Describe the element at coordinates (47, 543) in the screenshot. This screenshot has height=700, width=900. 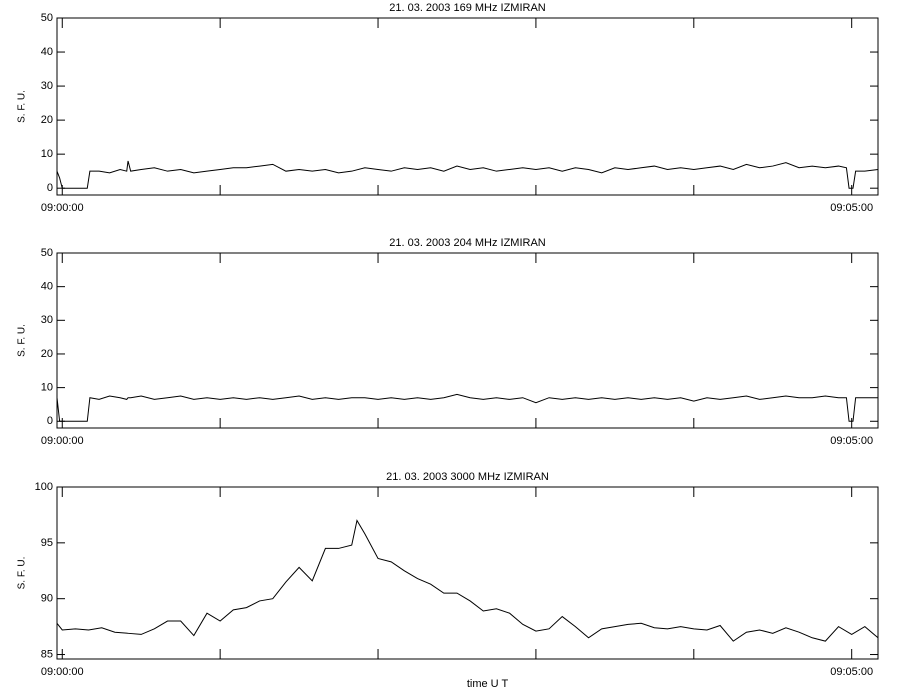
I see `y-tick-label: 95` at that location.